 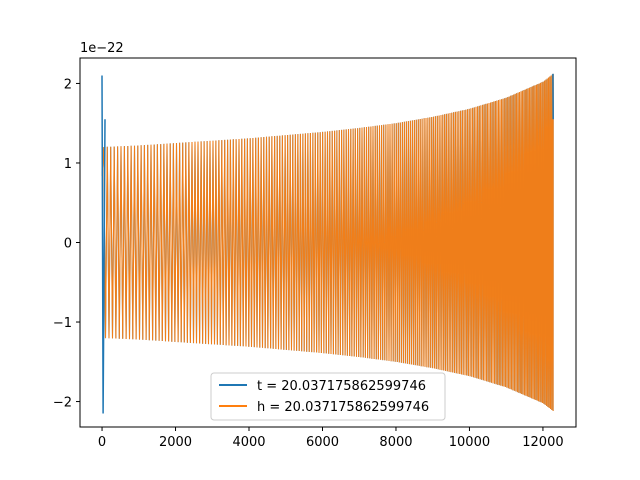 I want to click on x-axis: 0 2000 4000 6000 8000 10000 12000, so click(x=331, y=438).